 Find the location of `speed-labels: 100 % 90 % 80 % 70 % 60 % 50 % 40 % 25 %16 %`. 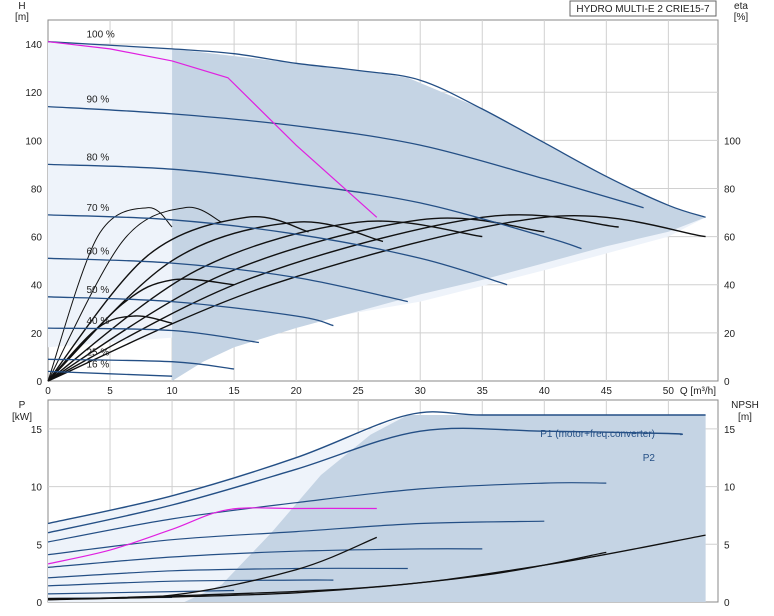

speed-labels: 100 % 90 % 80 % 70 % 60 % 50 % 40 % 25 %16 % is located at coordinates (100, 200).